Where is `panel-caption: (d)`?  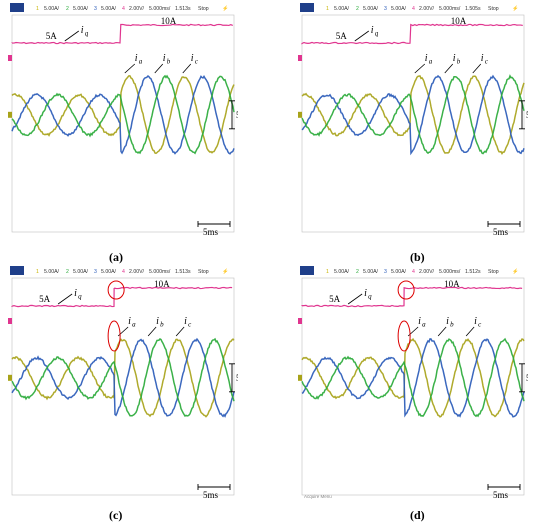
panel-caption: (d) is located at coordinates (417, 515).